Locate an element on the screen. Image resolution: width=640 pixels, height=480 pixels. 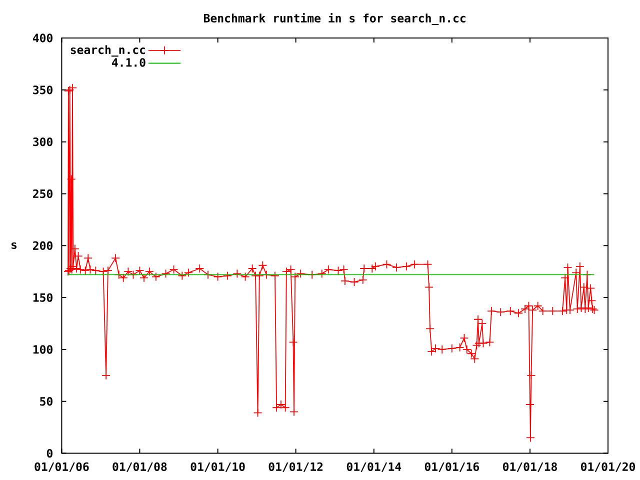
y-tick-label: 350 is located at coordinates (42, 90).